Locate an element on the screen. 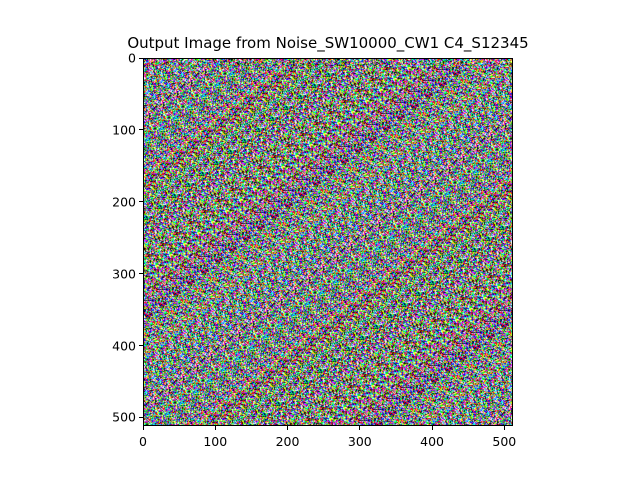 This screenshot has width=640, height=480. y-tick-label: 300 is located at coordinates (124, 274).